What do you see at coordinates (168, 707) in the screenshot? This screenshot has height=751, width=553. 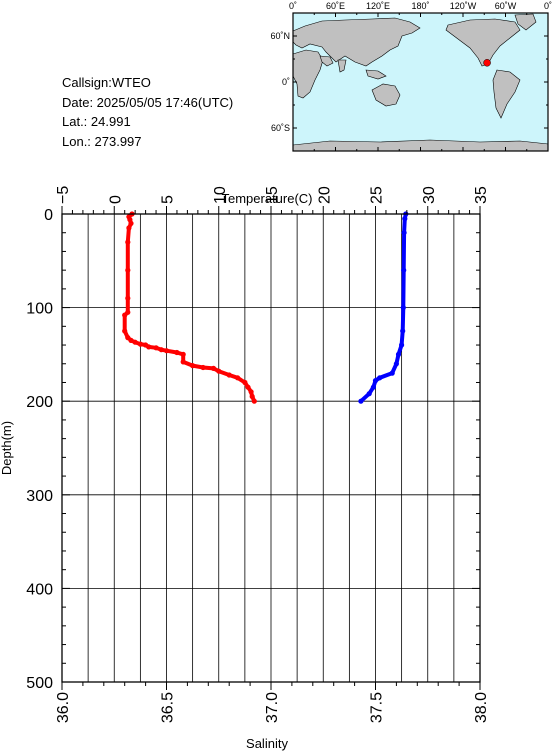 I see `salinity-tick-label: 36.5` at bounding box center [168, 707].